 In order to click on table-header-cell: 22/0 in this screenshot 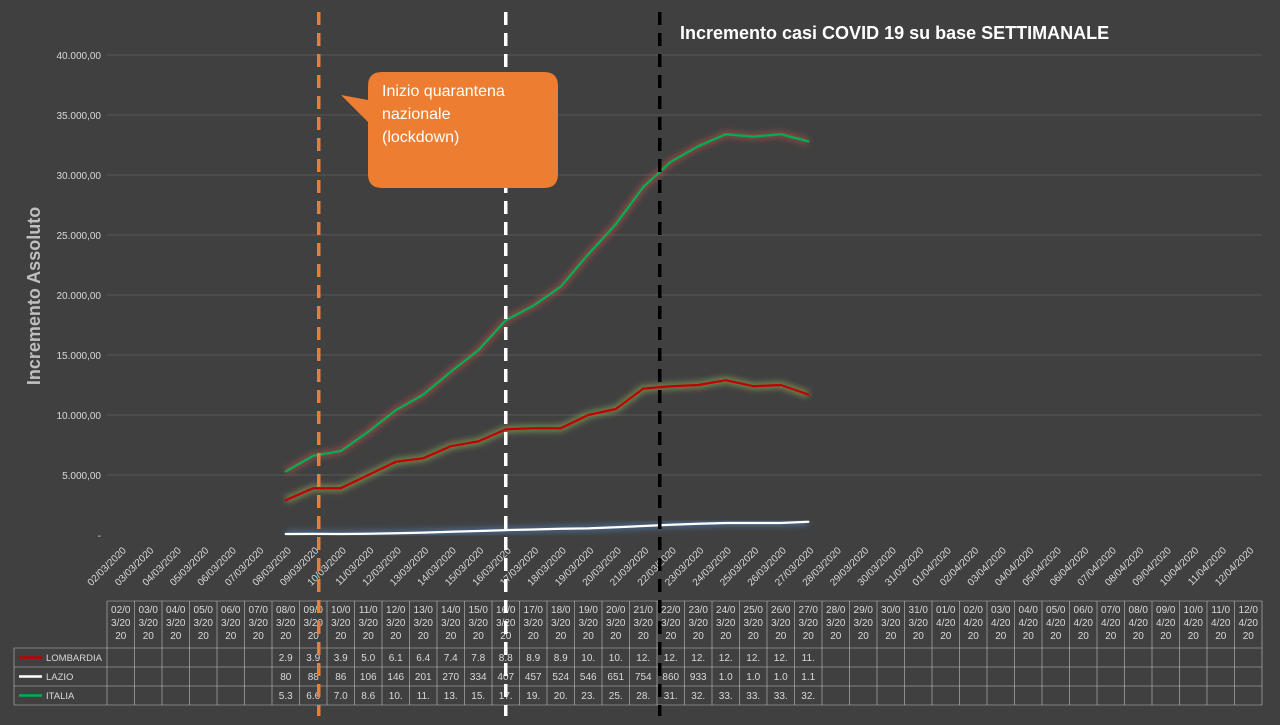, I will do `click(671, 610)`.